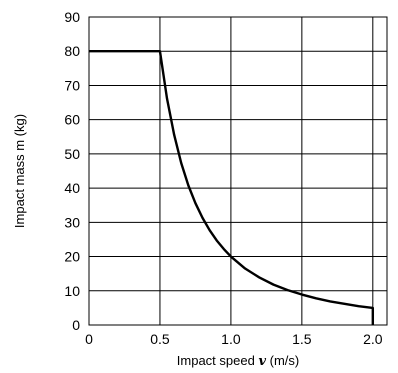 Image resolution: width=398 pixels, height=373 pixels. Describe the element at coordinates (72, 85) in the screenshot. I see `y-tick-label: 70` at that location.